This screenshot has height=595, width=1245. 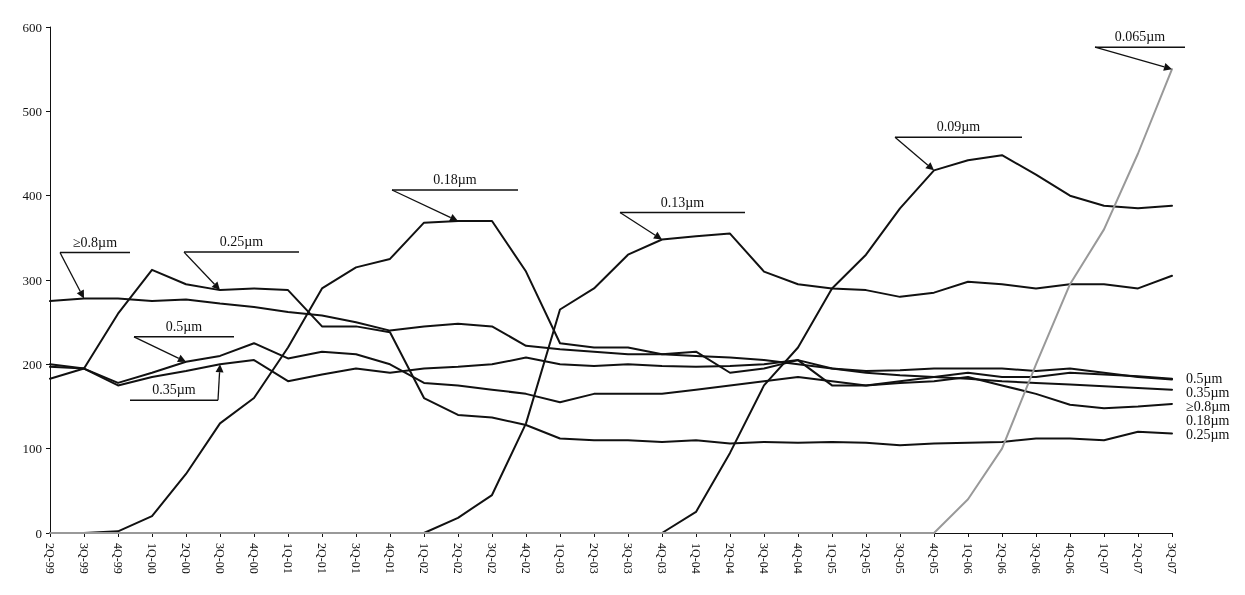 What do you see at coordinates (594, 558) in the screenshot?
I see `x-tick-label: 2Q-03` at bounding box center [594, 558].